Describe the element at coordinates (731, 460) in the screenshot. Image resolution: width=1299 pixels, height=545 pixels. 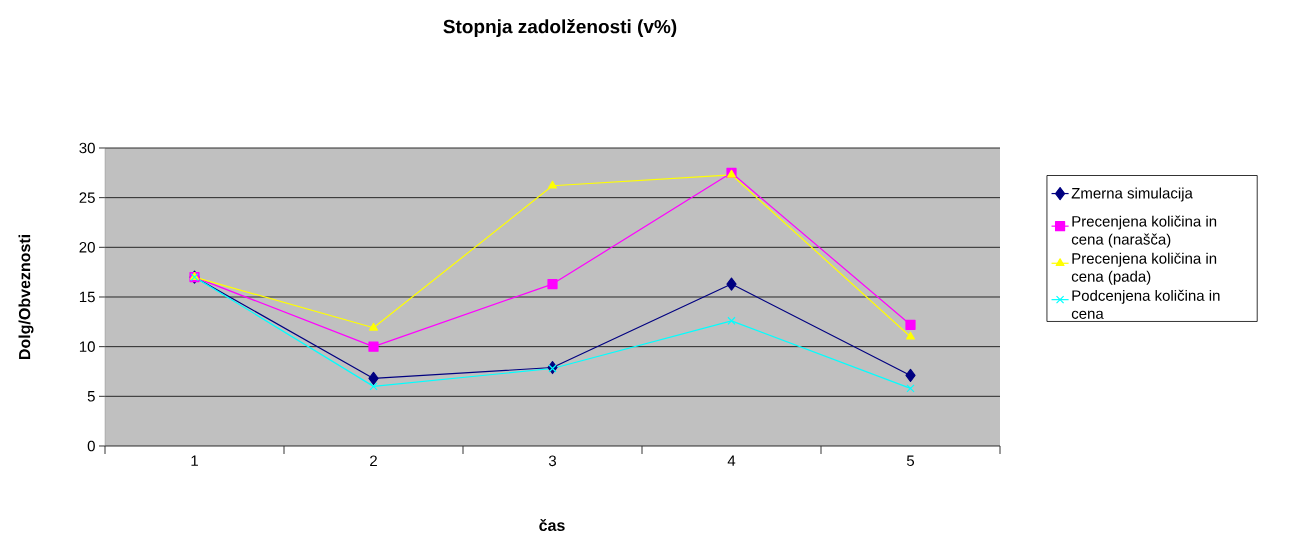
I see `x-tick-label: 4` at that location.